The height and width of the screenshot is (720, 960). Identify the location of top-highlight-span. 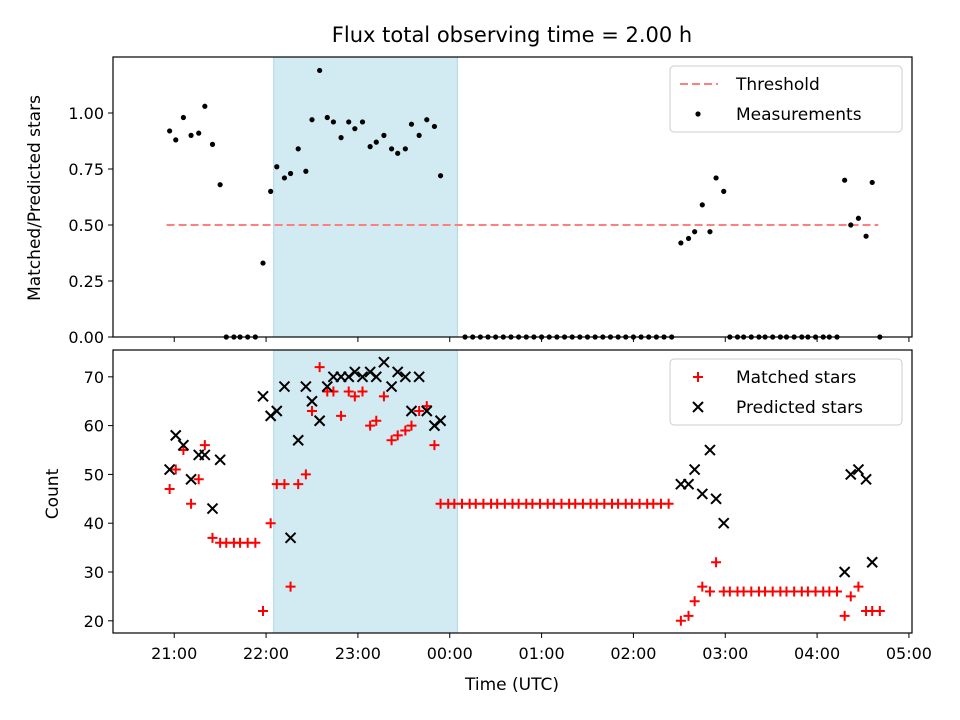
(365, 197).